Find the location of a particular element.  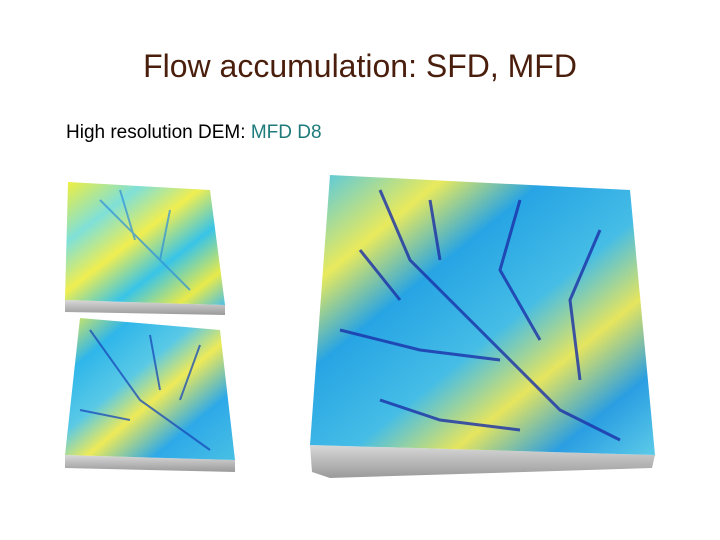

slide-title: Flow accumulation: SFD, MFD is located at coordinates (360, 66).